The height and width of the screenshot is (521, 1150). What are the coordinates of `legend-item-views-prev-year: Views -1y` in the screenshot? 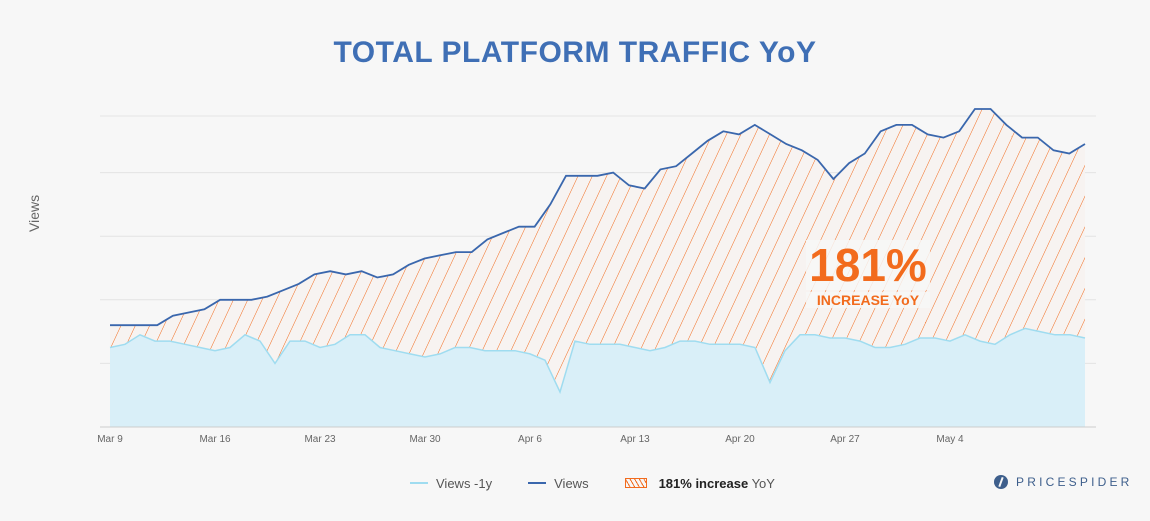 It's located at (451, 483).